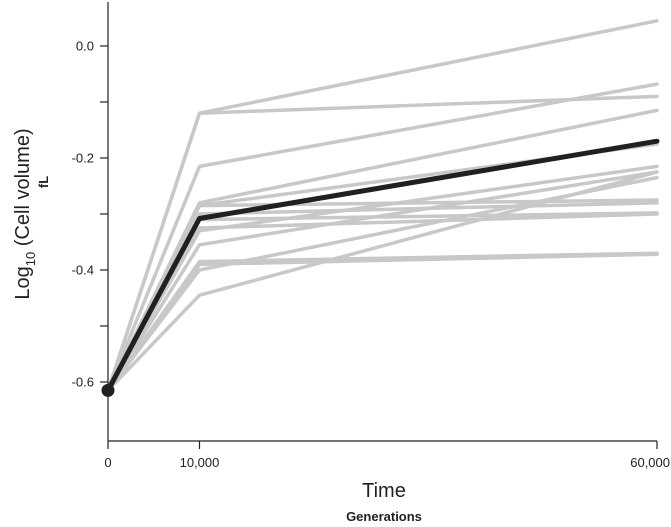 The image size is (671, 527). I want to click on y-axis-title: Log10 (Cell volume), so click(25, 213).